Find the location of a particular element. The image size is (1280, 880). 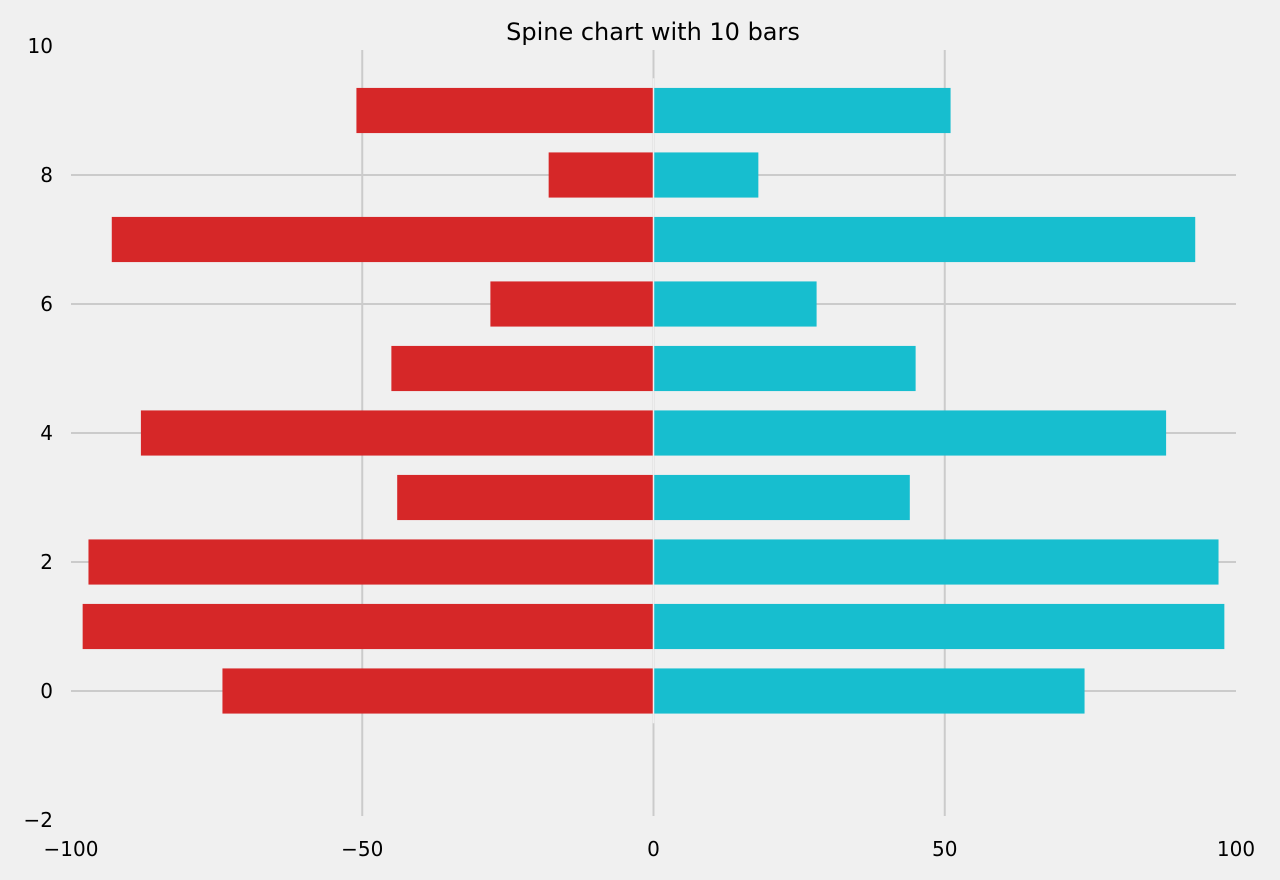

y-tick-label: 8 is located at coordinates (46, 175).